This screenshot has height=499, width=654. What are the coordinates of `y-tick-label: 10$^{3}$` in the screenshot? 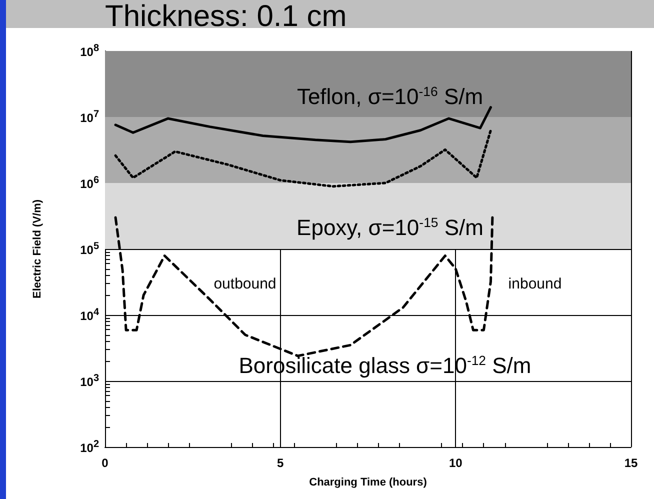 It's located at (89, 381).